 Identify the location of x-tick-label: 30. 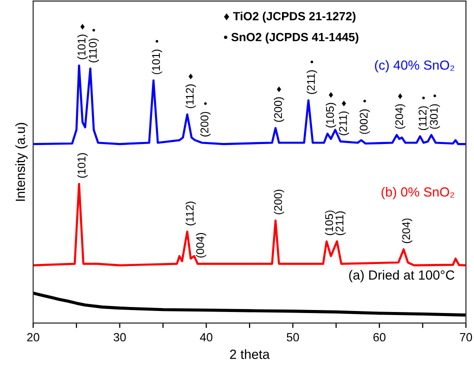
(120, 337).